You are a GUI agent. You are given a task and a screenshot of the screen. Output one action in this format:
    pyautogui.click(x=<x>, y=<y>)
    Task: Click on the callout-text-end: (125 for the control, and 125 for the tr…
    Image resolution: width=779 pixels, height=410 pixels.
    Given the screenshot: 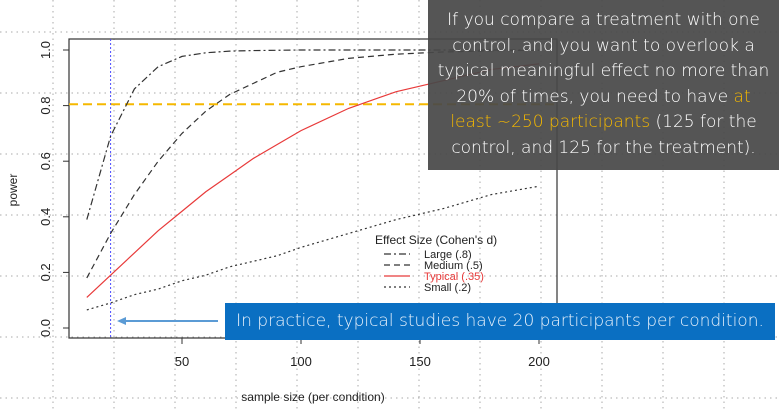 What is the action you would take?
    pyautogui.click(x=604, y=135)
    